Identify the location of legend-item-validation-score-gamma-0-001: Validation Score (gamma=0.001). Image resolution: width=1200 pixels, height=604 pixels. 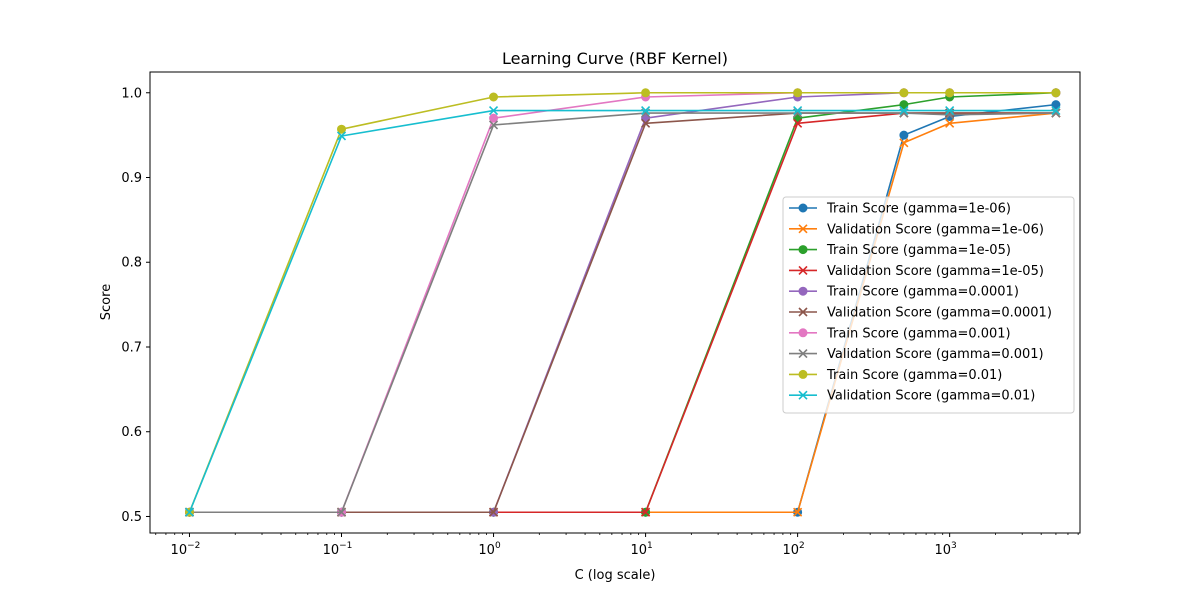
(916, 354).